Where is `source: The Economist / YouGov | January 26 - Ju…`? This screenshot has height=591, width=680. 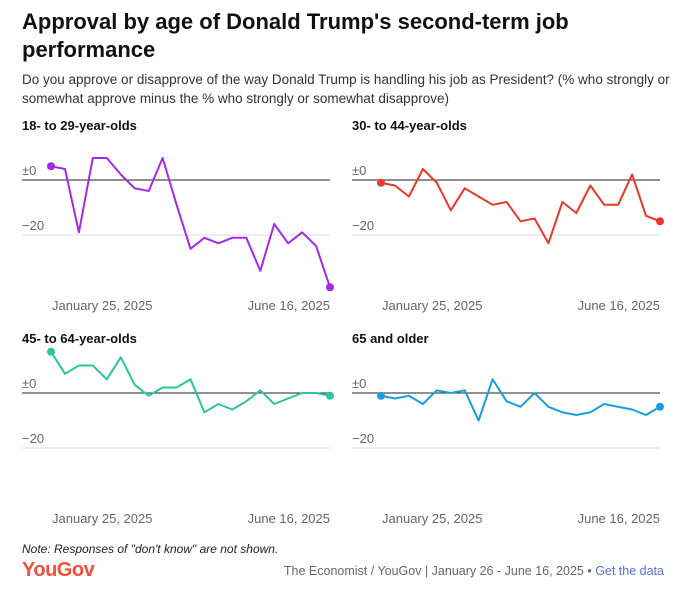 source: The Economist / YouGov | January 26 - Ju… is located at coordinates (437, 571).